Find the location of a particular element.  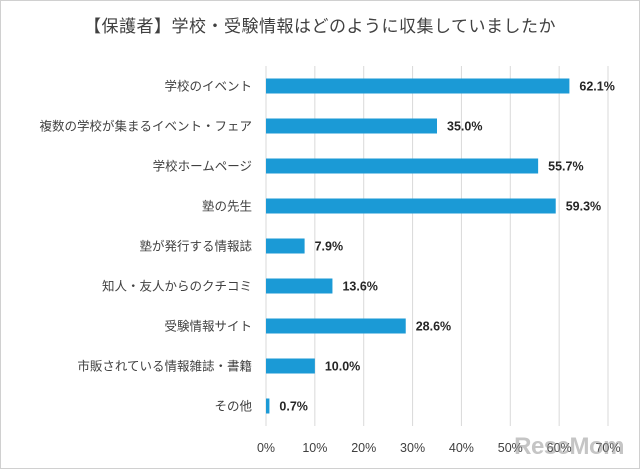

value-label: 13.6% is located at coordinates (359, 287).